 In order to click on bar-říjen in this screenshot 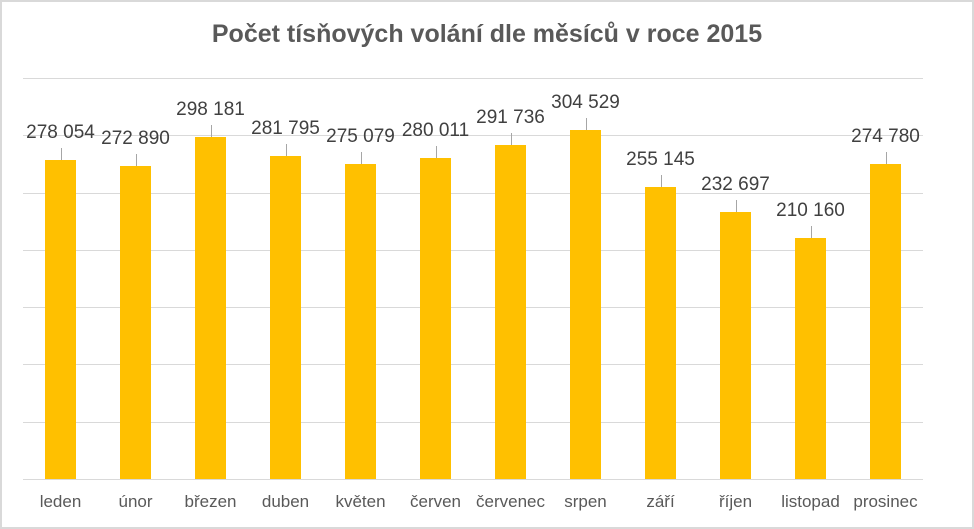, I will do `click(735, 345)`.